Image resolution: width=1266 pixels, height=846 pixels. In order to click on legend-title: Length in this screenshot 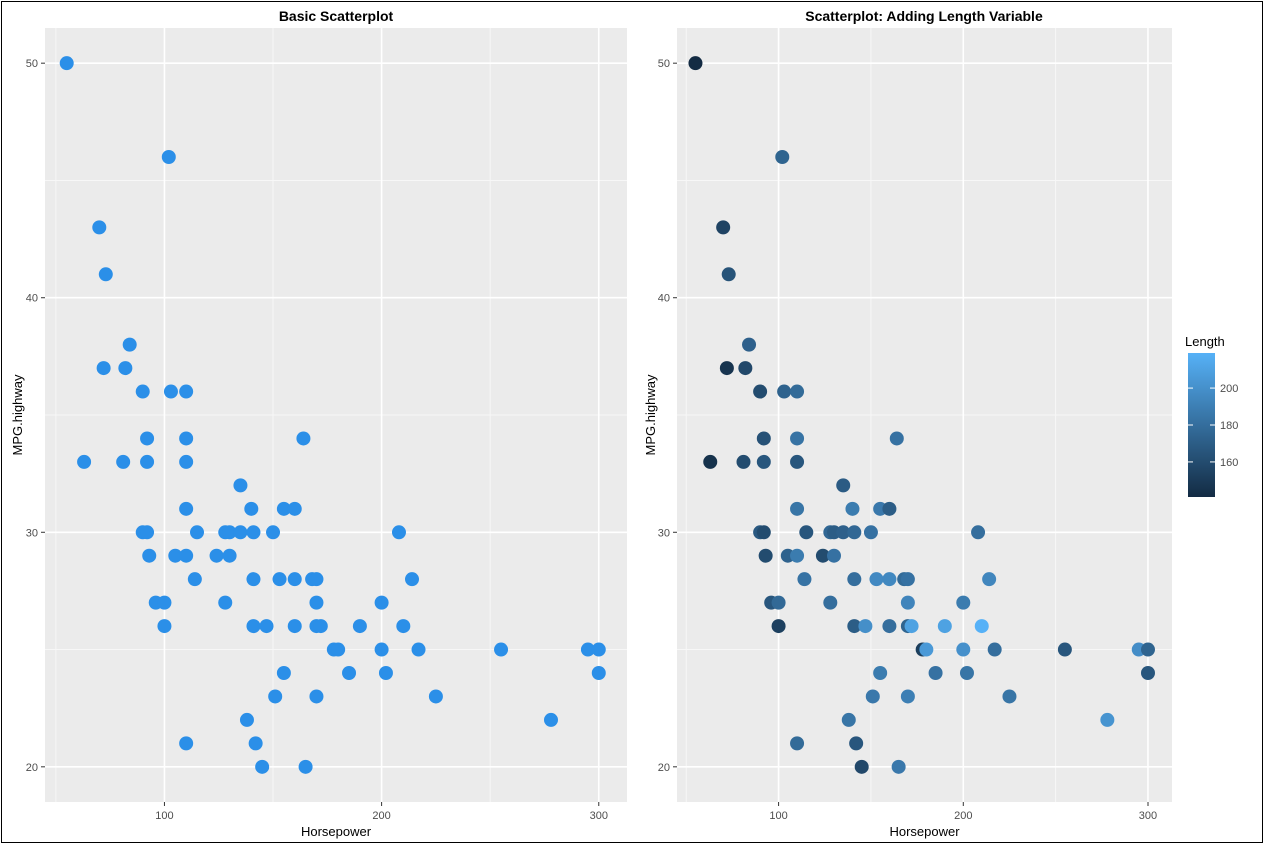, I will do `click(1205, 341)`.